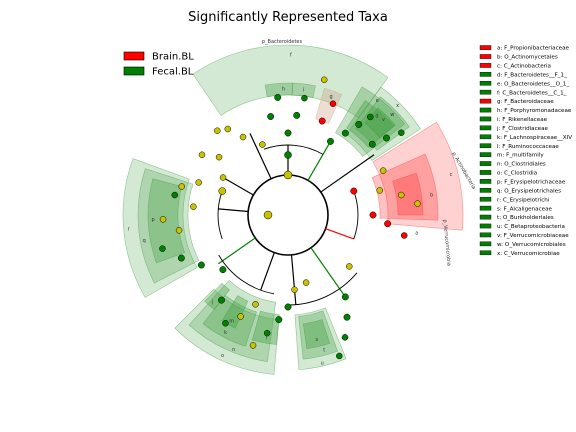  I want to click on clade-sector-r, so click(160, 228).